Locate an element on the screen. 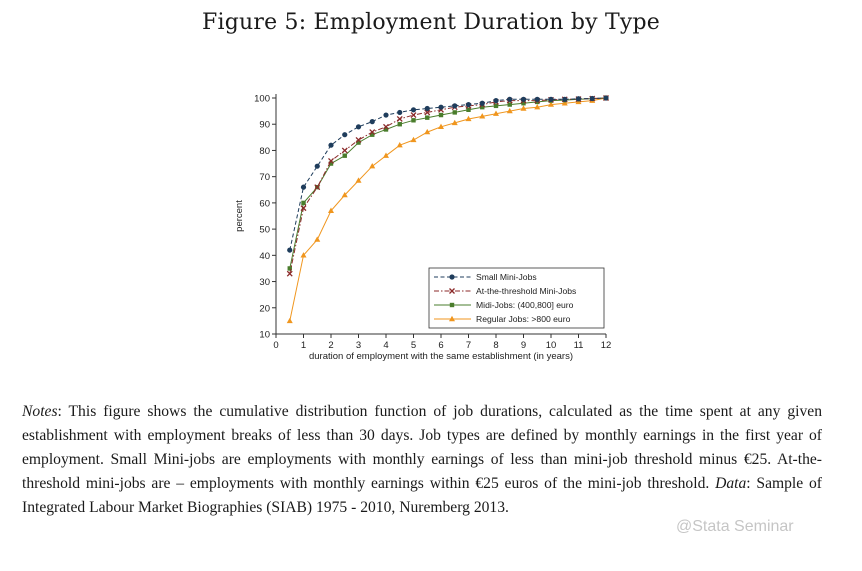 The width and height of the screenshot is (862, 571). y-tick-label: 100 is located at coordinates (262, 99).